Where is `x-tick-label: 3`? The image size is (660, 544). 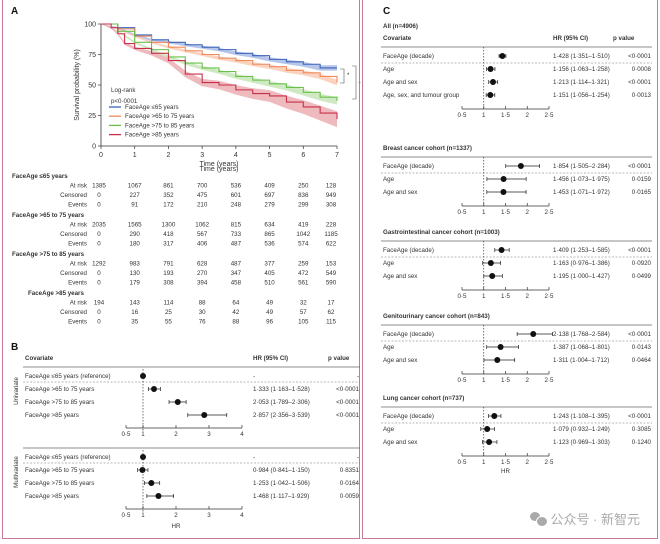 x-tick-label: 3 is located at coordinates (202, 155).